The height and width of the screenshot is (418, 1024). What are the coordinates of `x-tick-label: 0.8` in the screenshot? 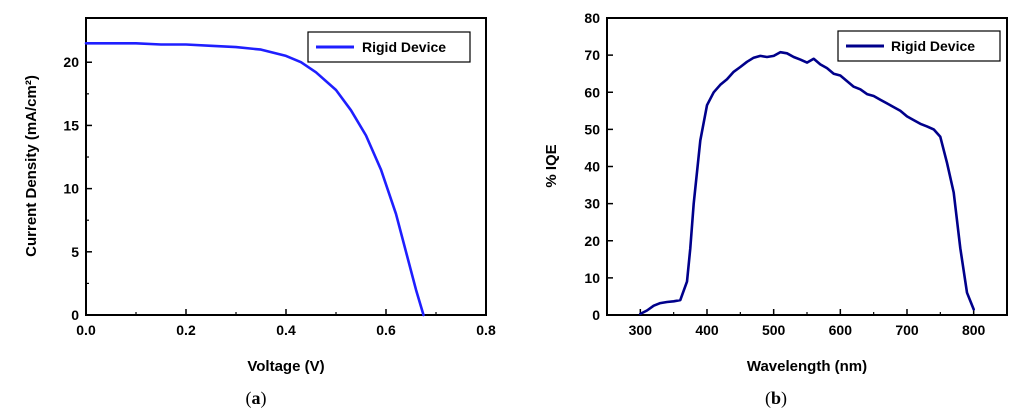 It's located at (486, 330).